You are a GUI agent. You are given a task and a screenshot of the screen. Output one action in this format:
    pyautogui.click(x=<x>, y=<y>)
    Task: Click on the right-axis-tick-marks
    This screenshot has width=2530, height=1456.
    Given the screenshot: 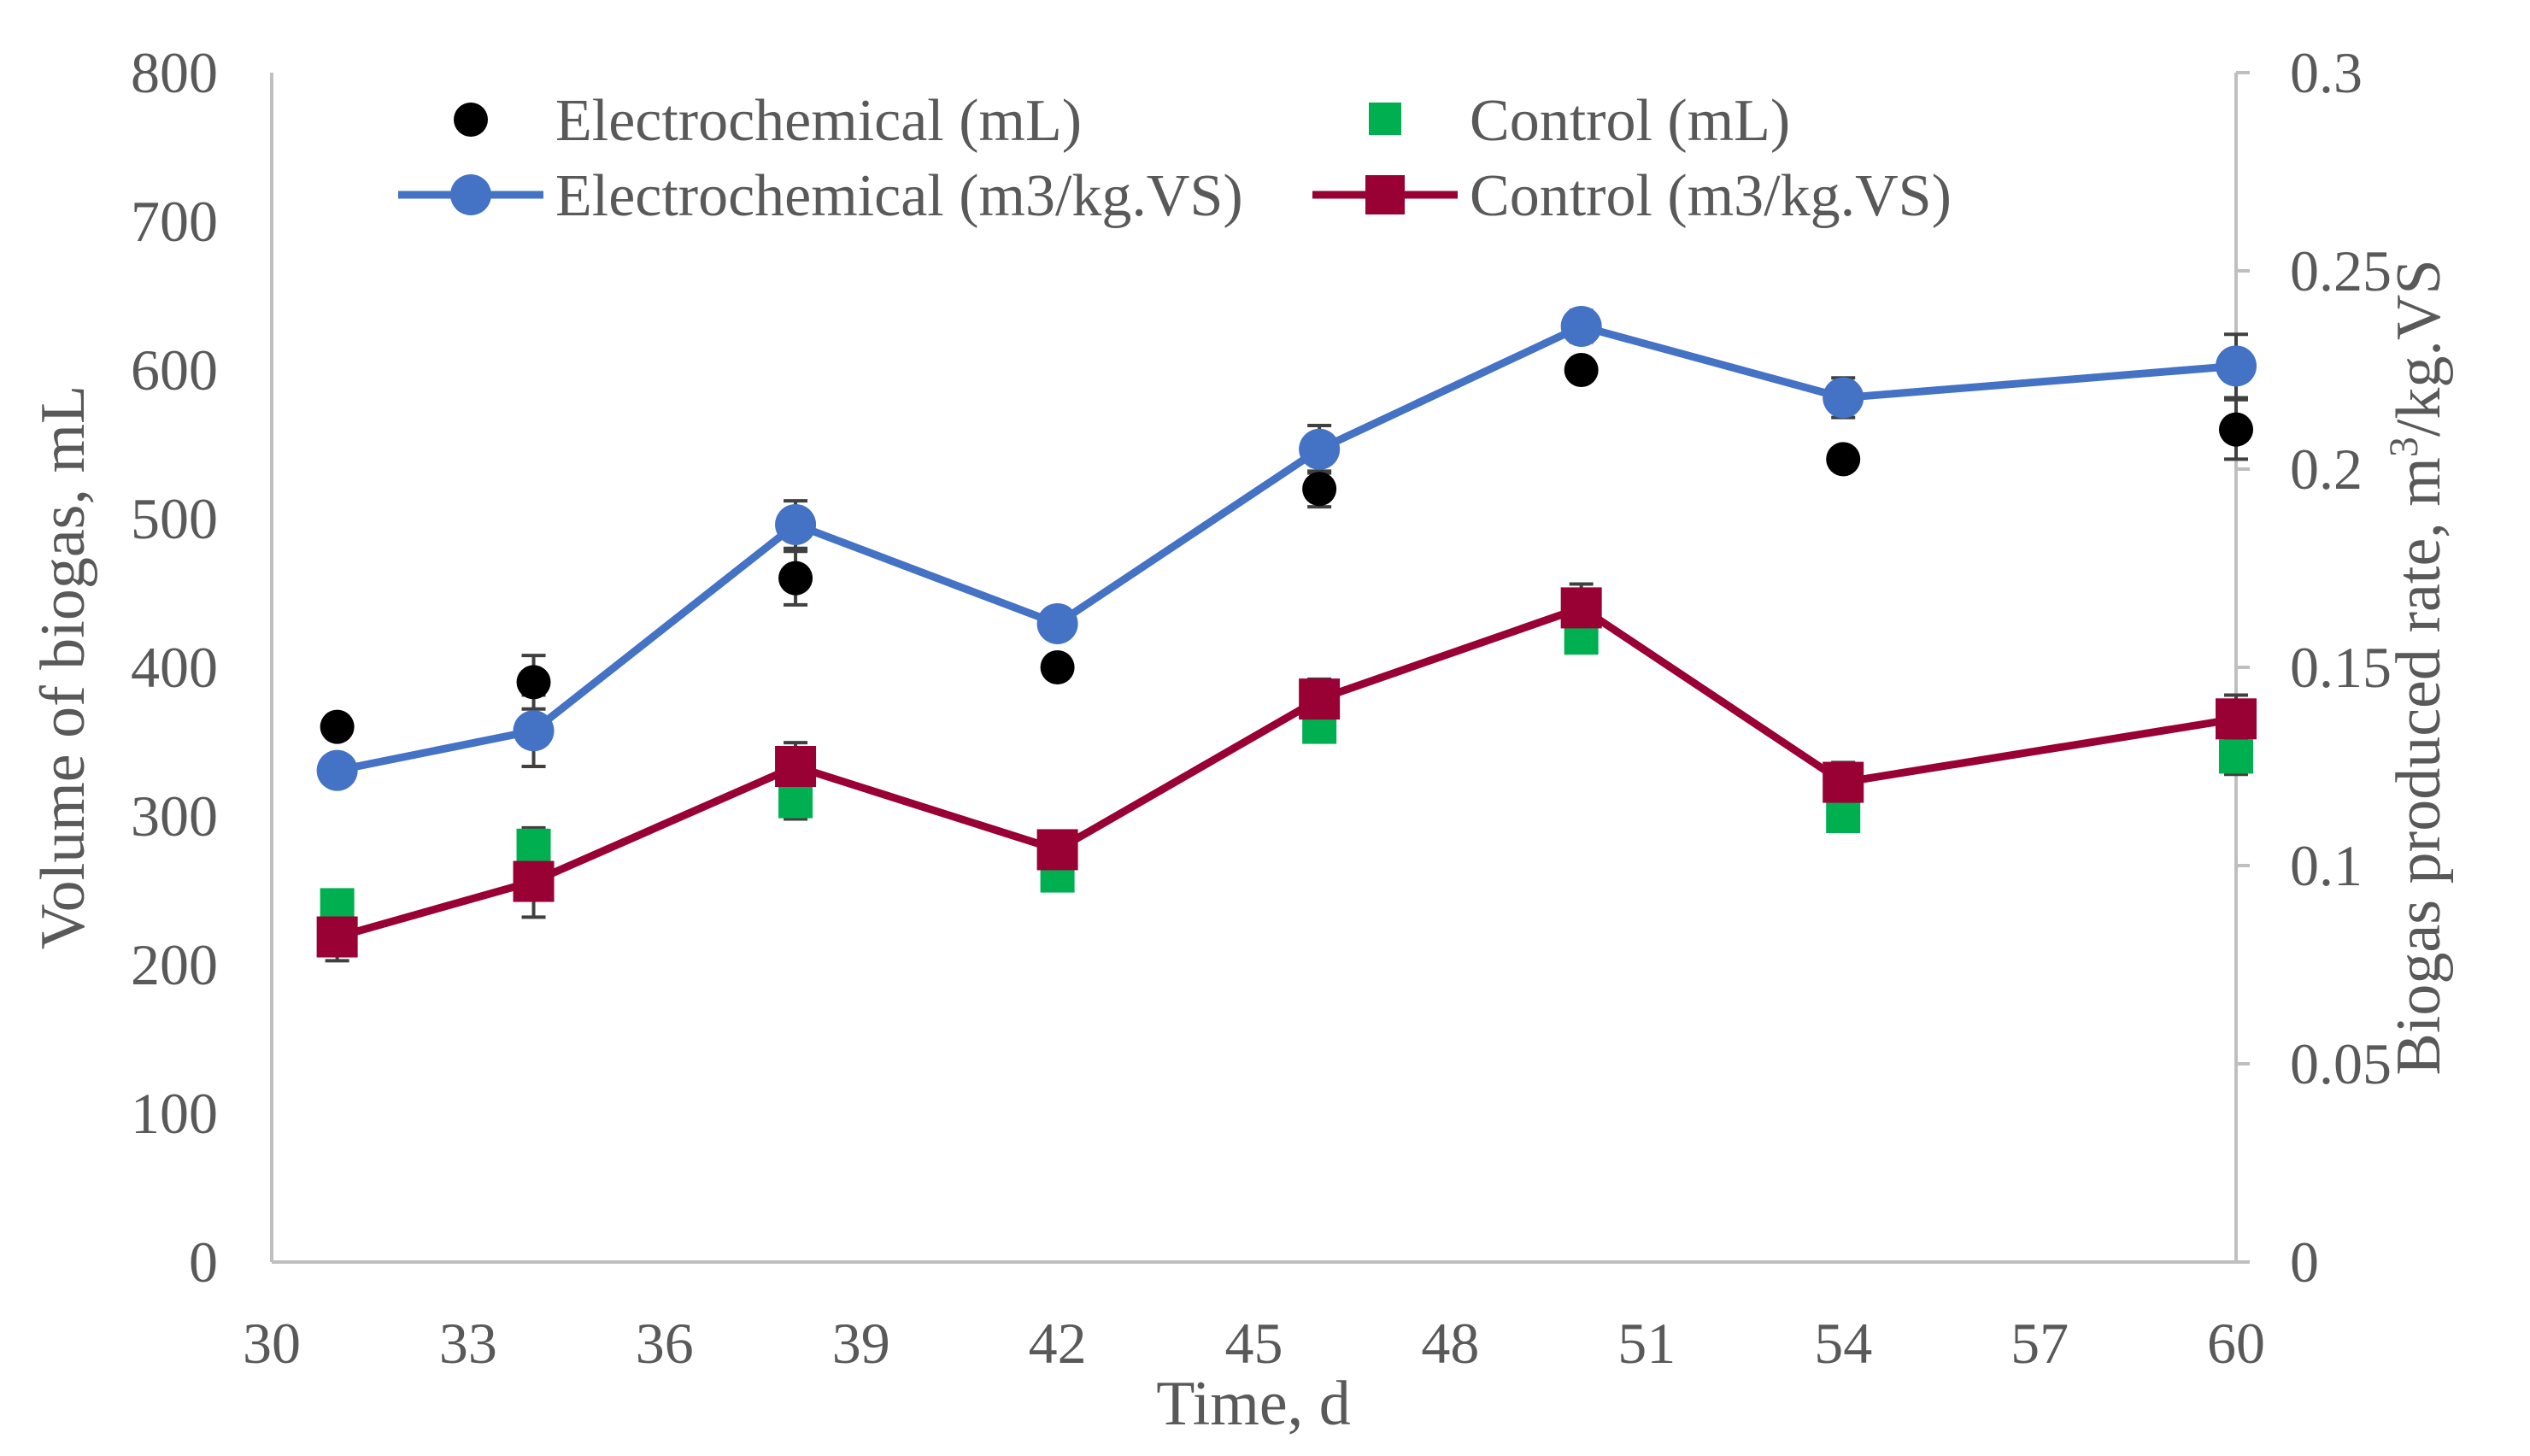 What is the action you would take?
    pyautogui.click(x=2243, y=667)
    